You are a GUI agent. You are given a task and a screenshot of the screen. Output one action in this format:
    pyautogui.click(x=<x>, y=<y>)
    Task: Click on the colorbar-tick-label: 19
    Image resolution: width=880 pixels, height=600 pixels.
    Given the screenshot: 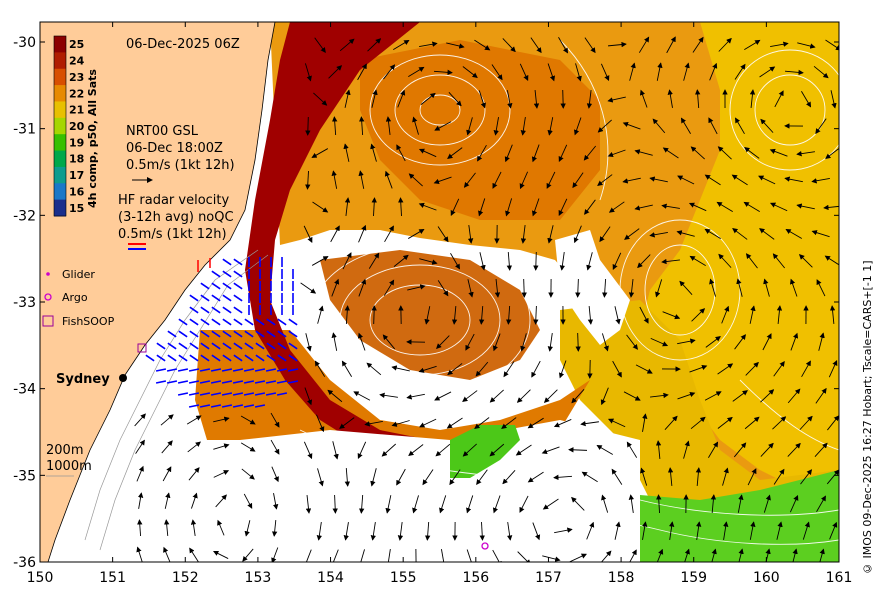 What is the action you would take?
    pyautogui.click(x=76, y=142)
    